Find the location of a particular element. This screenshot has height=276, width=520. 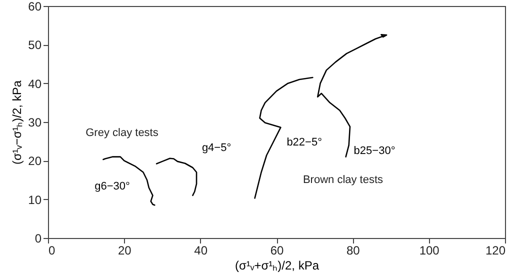

series-label: b25−30° is located at coordinates (375, 150).